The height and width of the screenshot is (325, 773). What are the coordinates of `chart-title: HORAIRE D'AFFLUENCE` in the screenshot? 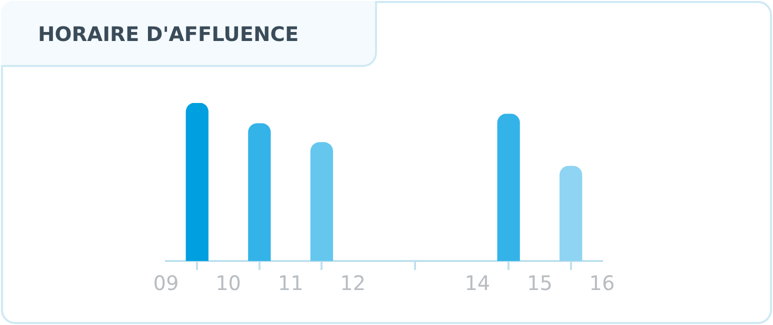 It's located at (168, 34).